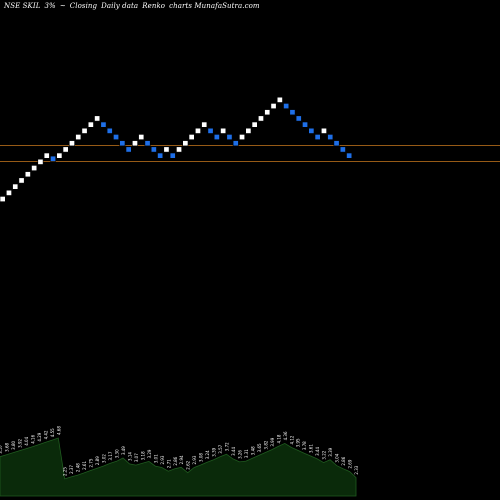 This screenshot has height=500, width=500. Describe the element at coordinates (39, 436) in the screenshot. I see `volume-label: 4.29` at that location.